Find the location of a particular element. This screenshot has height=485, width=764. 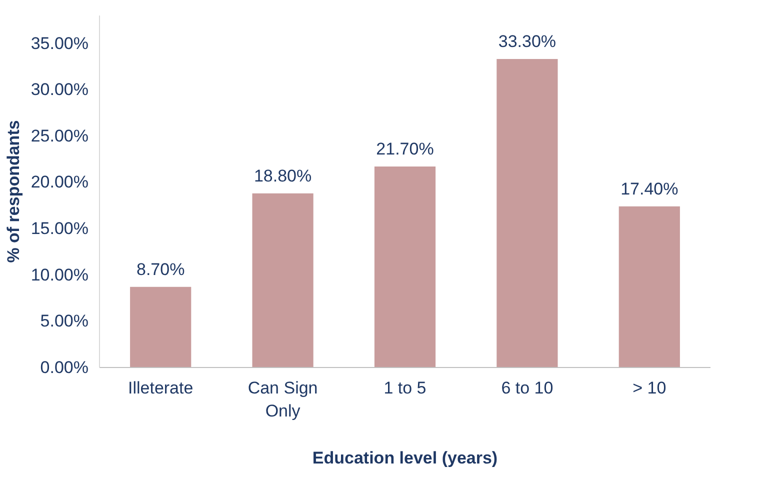

x-tick-label: Illeterate is located at coordinates (161, 388).